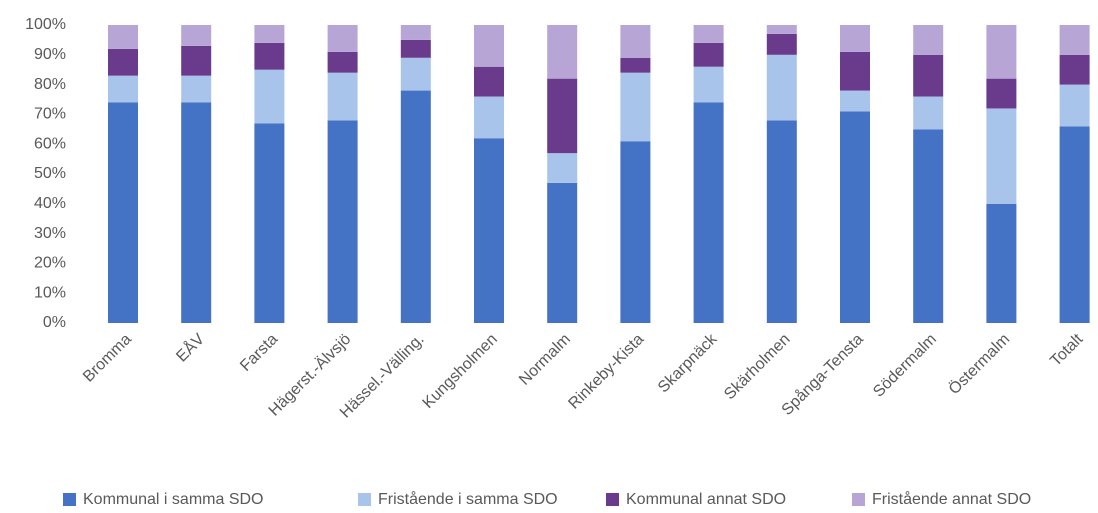  Describe the element at coordinates (706, 499) in the screenshot. I see `legend-label: Kommunal annat SDO` at that location.